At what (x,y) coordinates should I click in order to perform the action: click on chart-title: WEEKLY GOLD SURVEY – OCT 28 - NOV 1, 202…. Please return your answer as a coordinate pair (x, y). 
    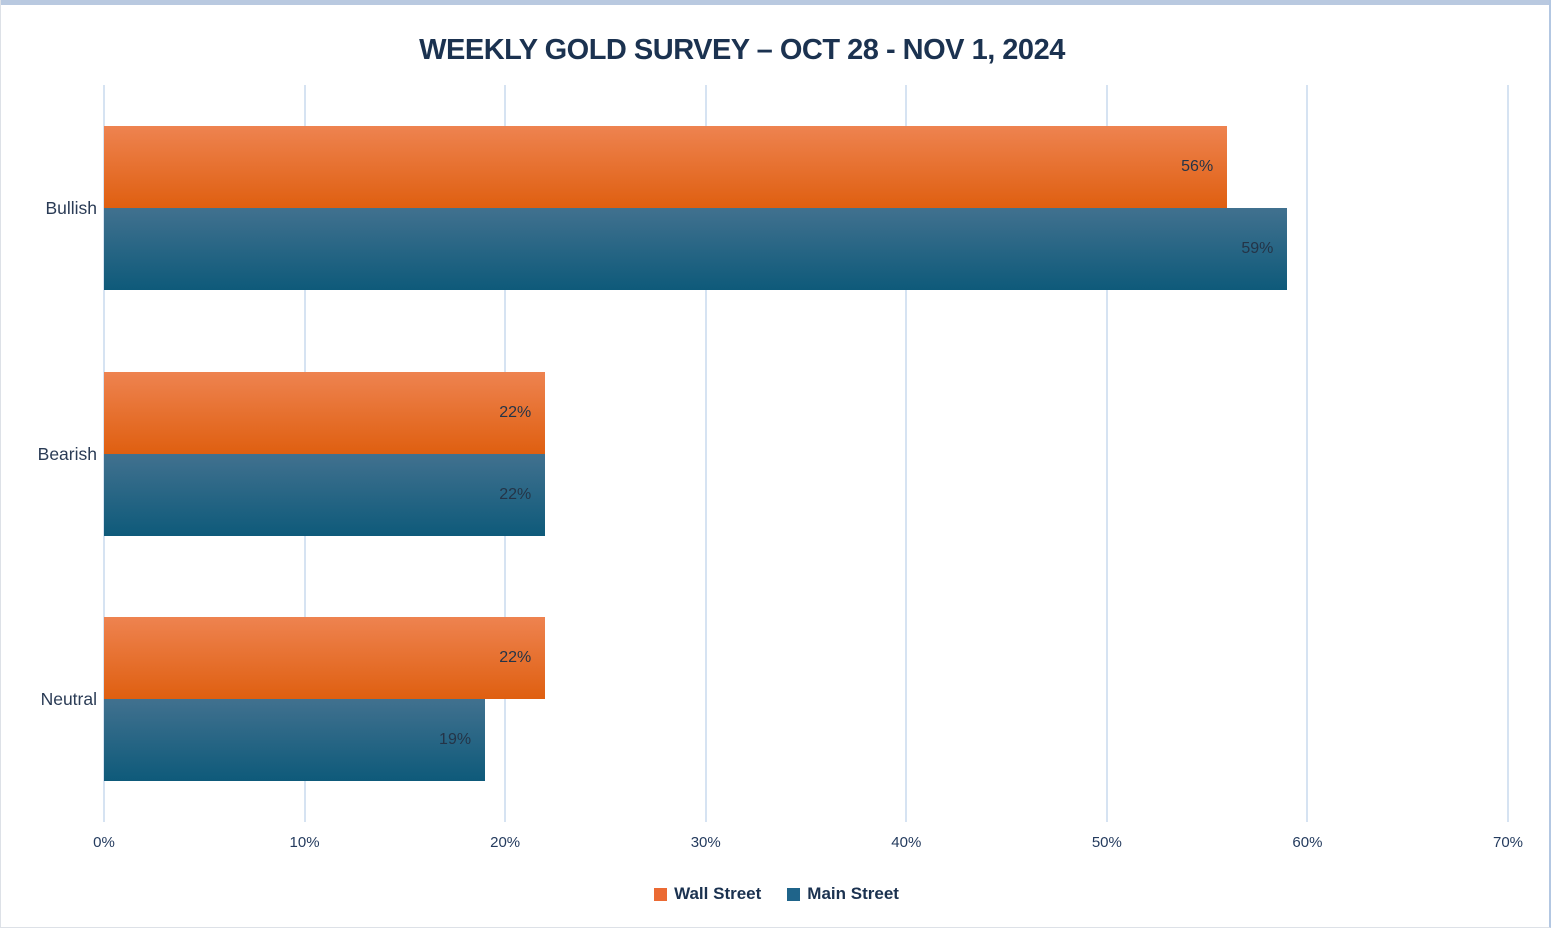
    Looking at the image, I should click on (742, 50).